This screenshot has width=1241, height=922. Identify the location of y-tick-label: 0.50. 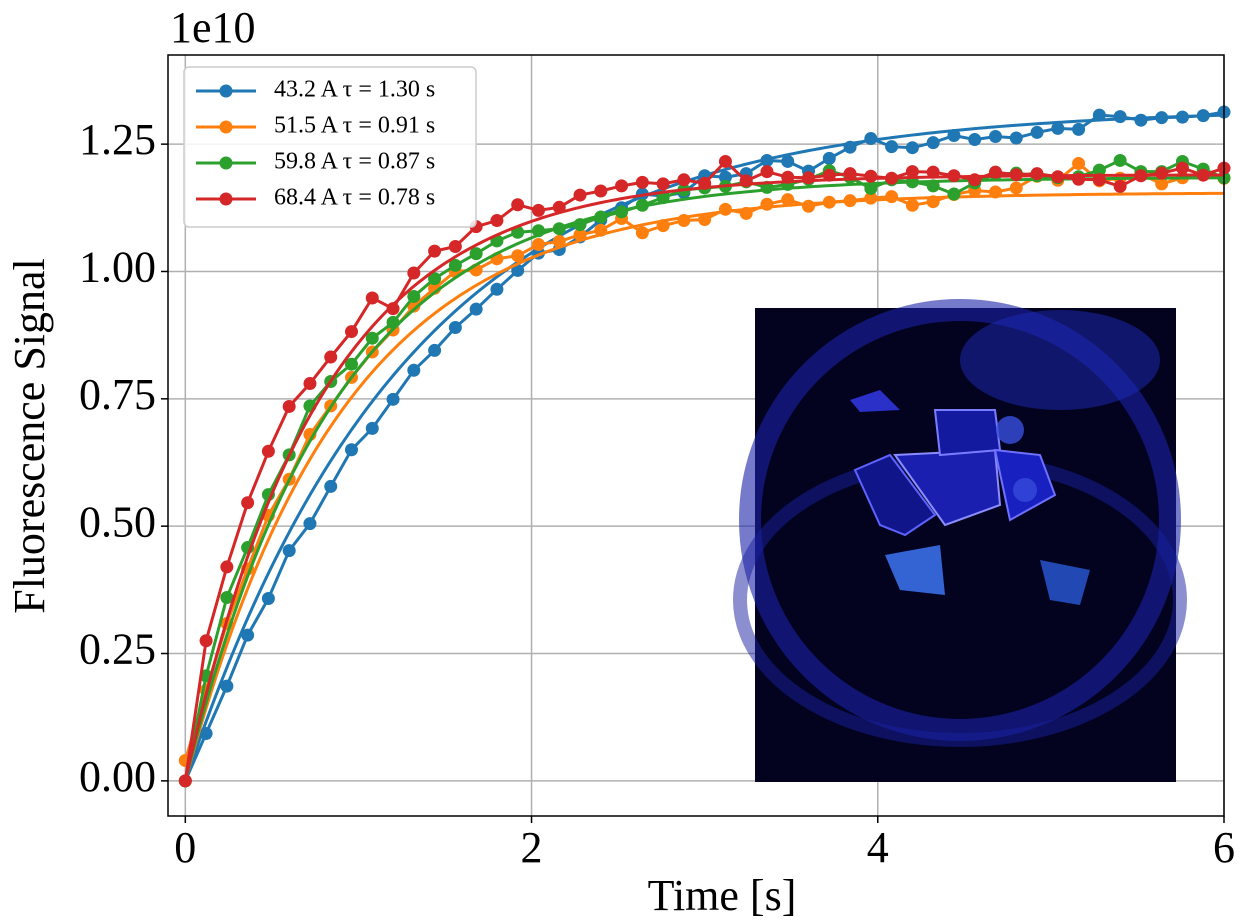
(117, 521).